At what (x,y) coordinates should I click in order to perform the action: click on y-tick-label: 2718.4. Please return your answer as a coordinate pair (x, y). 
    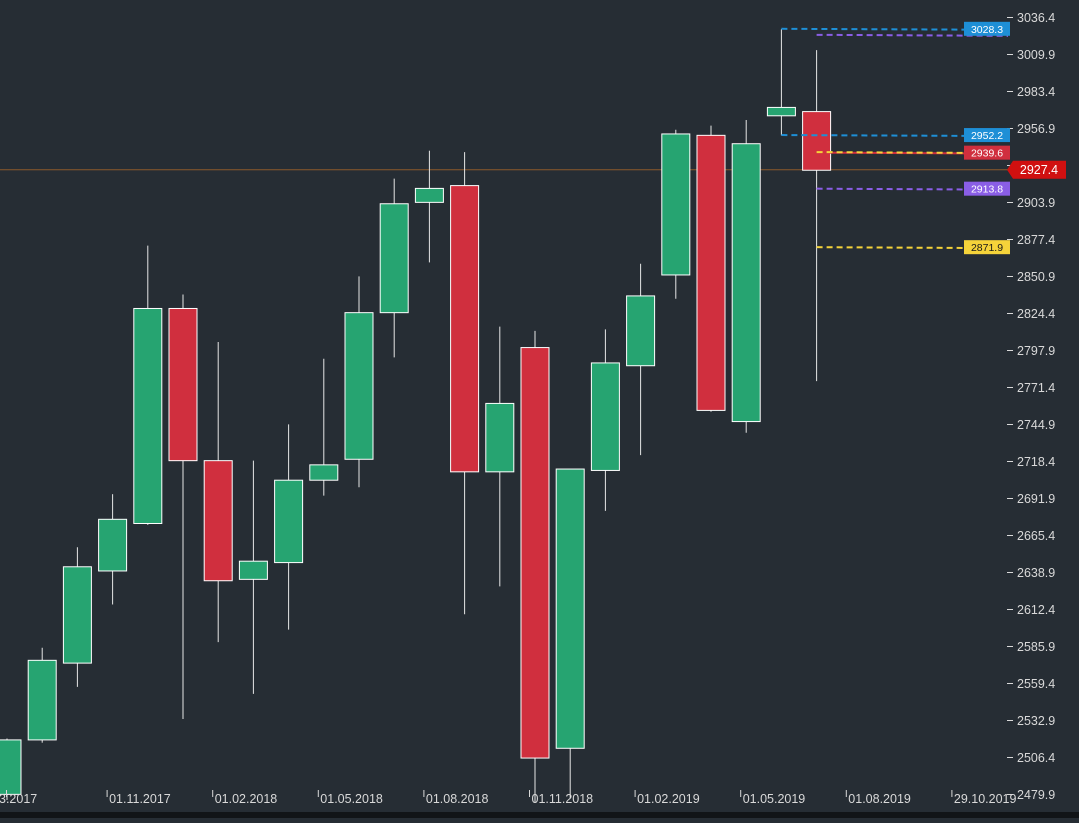
    Looking at the image, I should click on (1036, 462).